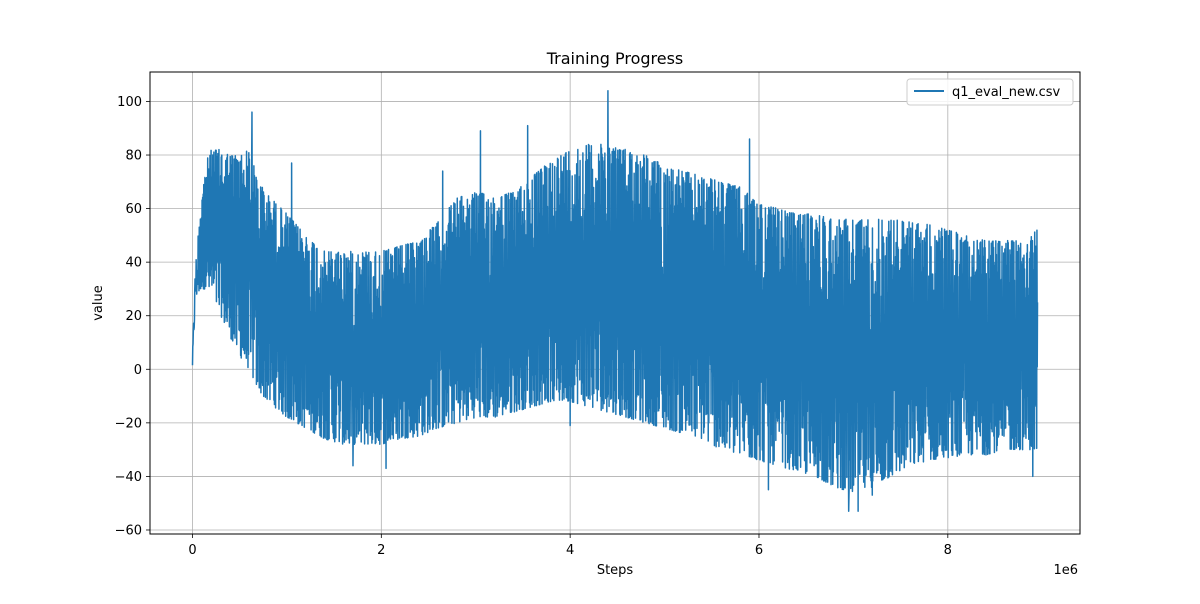  I want to click on x-axis-label: Steps, so click(615, 570).